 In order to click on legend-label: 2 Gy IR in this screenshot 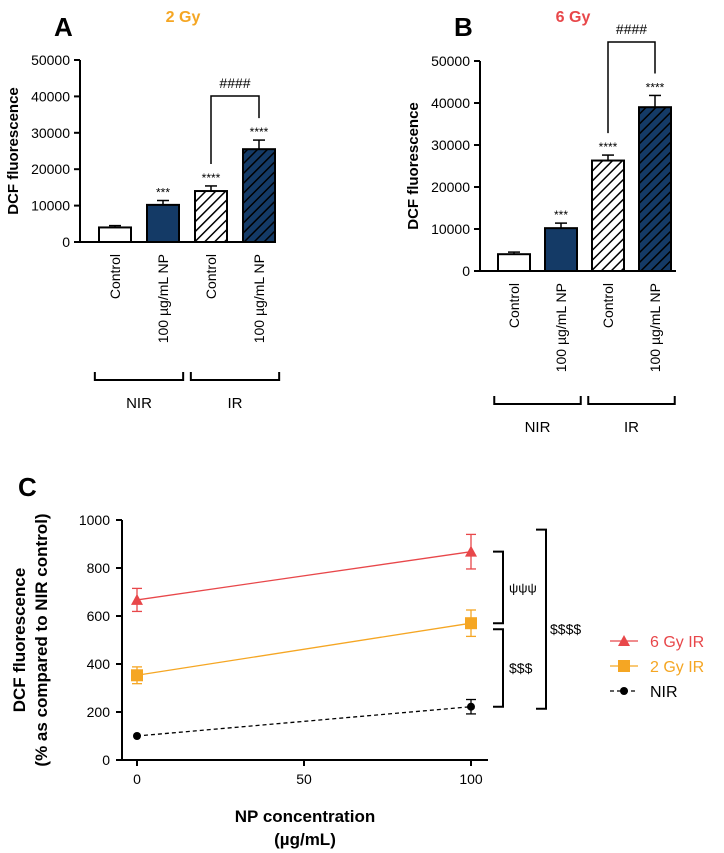, I will do `click(677, 667)`.